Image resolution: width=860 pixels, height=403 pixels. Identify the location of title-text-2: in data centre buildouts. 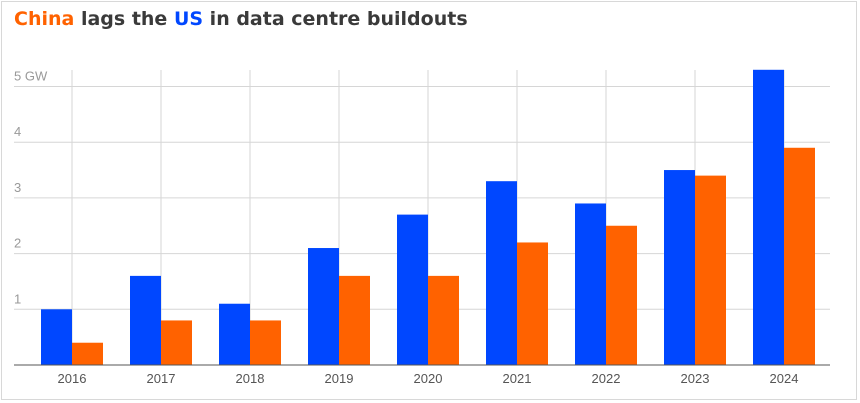
(335, 19).